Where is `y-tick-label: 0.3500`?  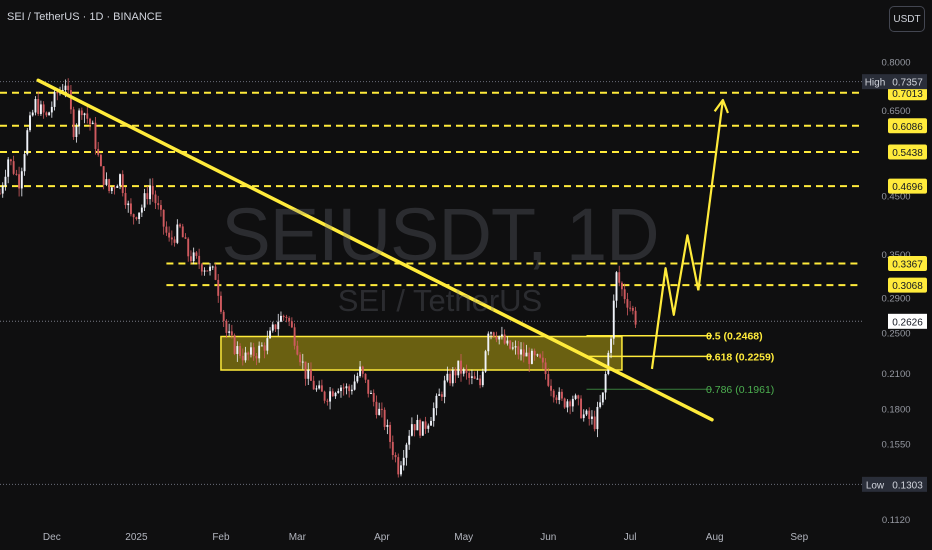
y-tick-label: 0.3500 is located at coordinates (895, 255).